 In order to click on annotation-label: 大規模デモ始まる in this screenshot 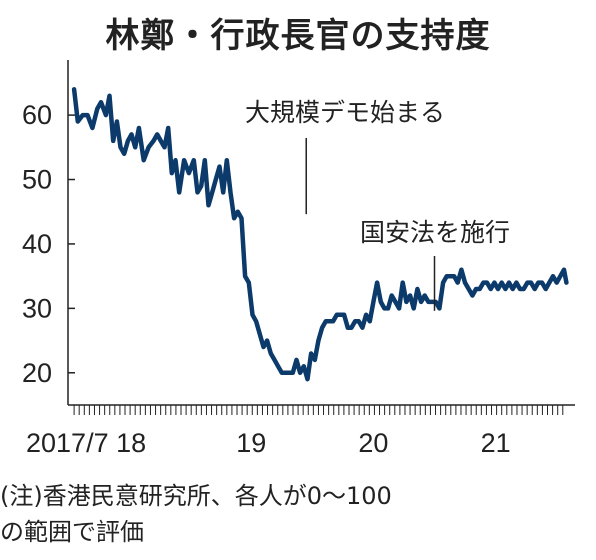, I will do `click(345, 112)`.